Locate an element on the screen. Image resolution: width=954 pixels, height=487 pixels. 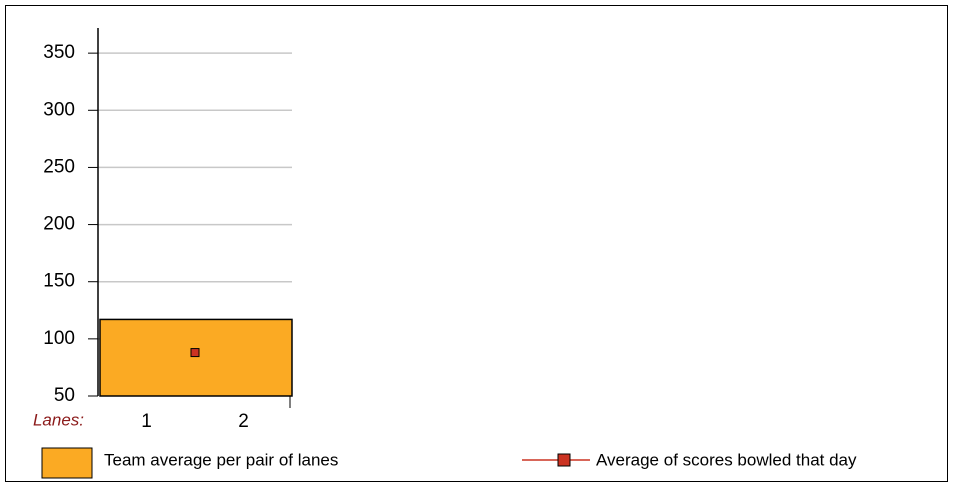
y-tick-label: 100 is located at coordinates (59, 338).